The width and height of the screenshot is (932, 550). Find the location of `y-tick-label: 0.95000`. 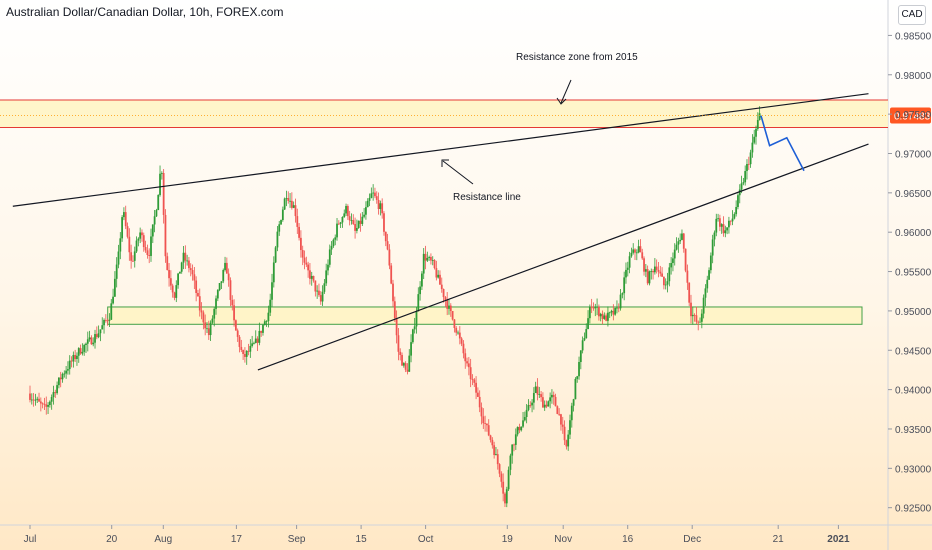

y-tick-label: 0.95000 is located at coordinates (913, 312).